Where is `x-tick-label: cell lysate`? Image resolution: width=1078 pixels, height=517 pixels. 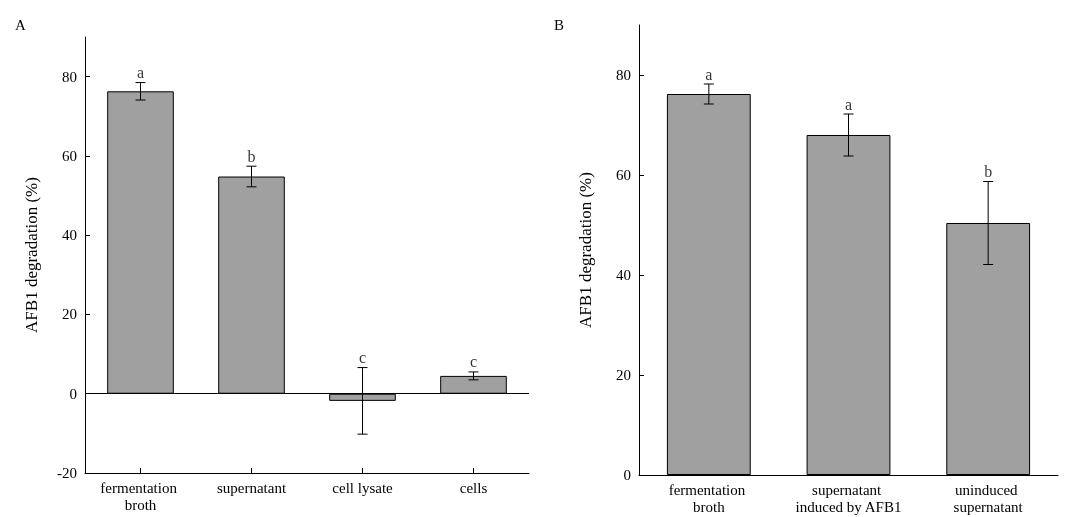
x-tick-label: cell lysate is located at coordinates (363, 487).